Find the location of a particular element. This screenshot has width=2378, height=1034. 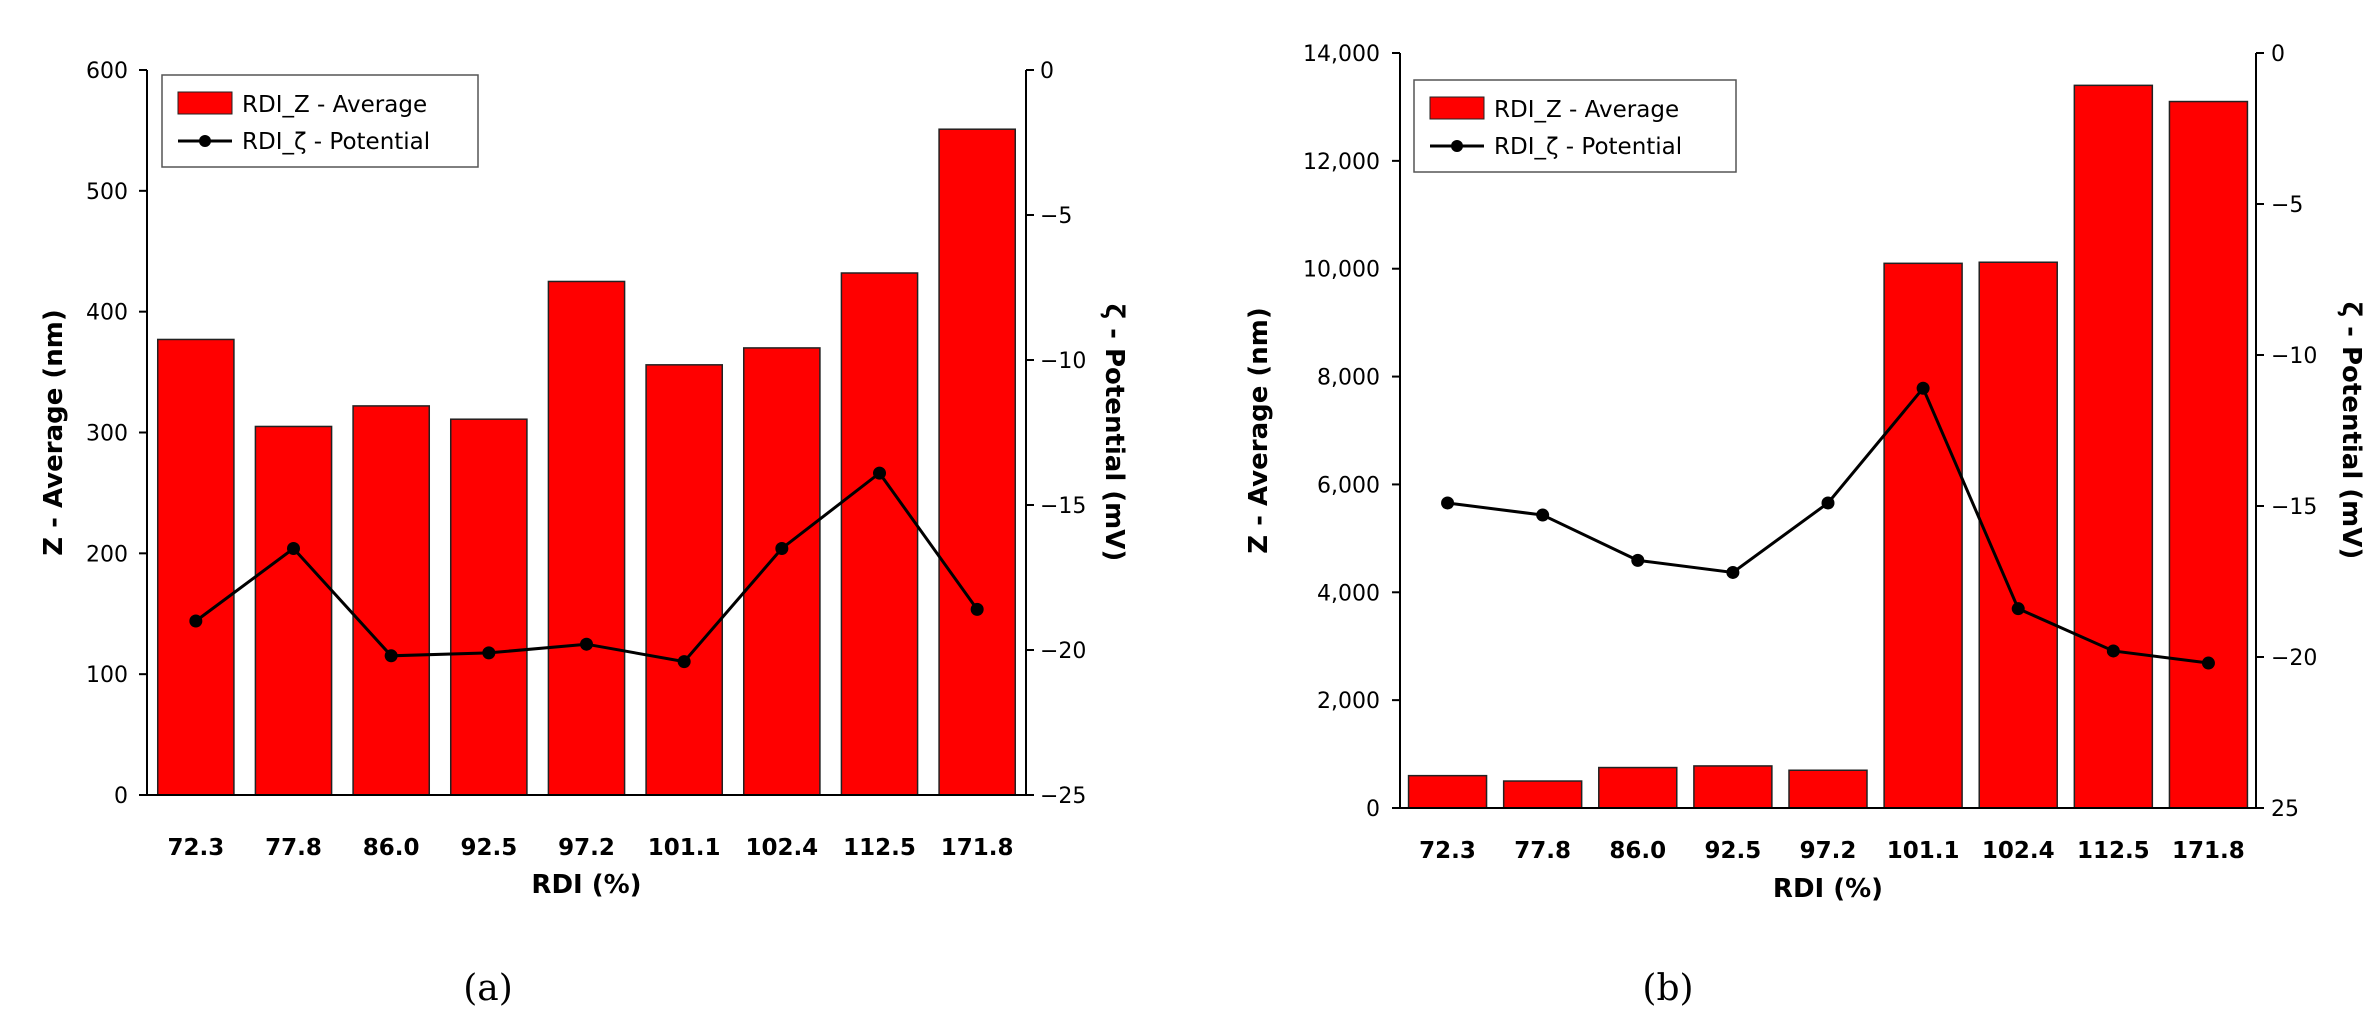

y-tick-label: 200 is located at coordinates (107, 554).